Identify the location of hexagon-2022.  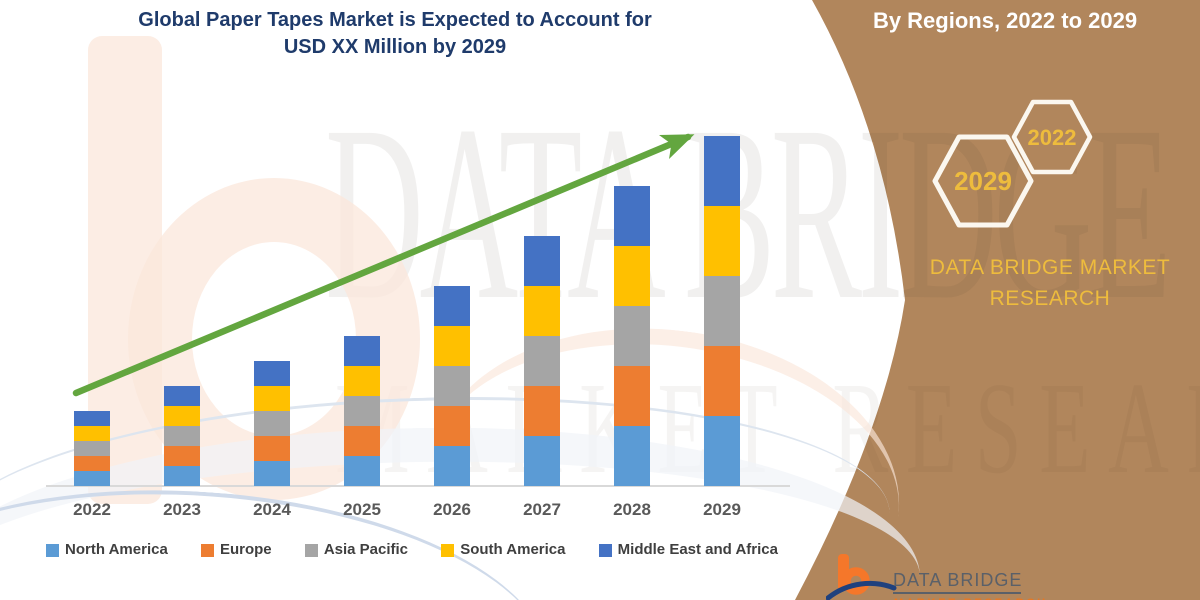
(1052, 137).